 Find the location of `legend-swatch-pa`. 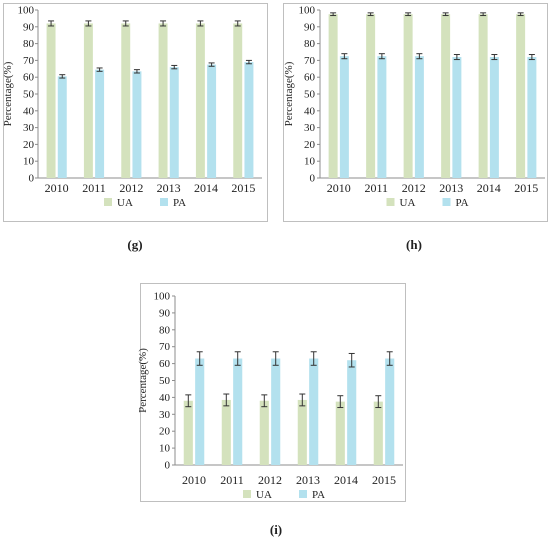

legend-swatch-pa is located at coordinates (303, 494).